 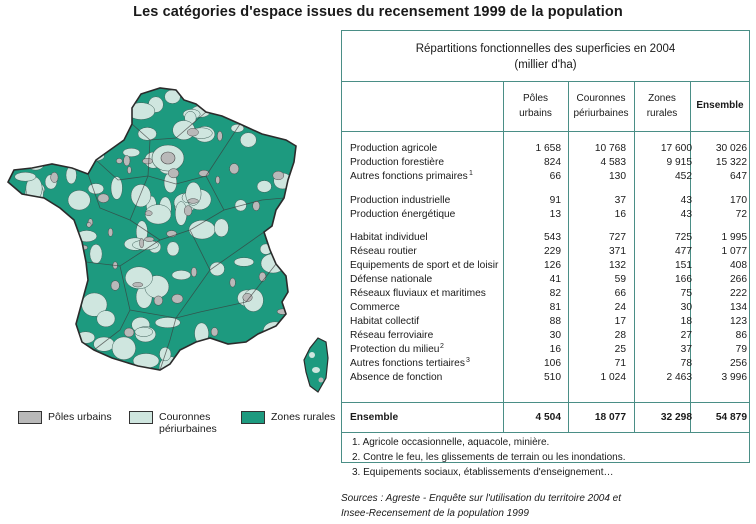 I want to click on cell: 229, so click(x=552, y=251).